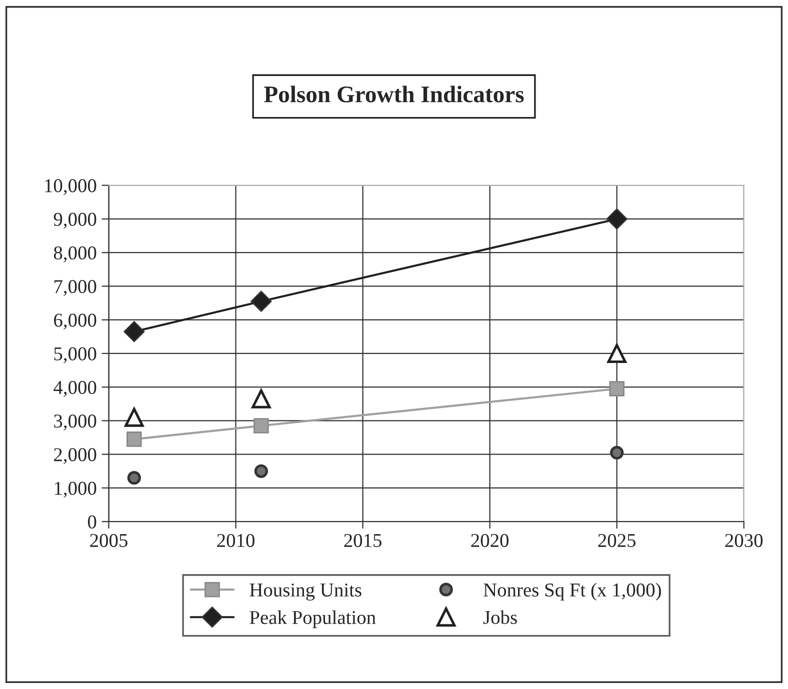 The width and height of the screenshot is (788, 689). What do you see at coordinates (75, 388) in the screenshot?
I see `y-tick-label: 4,000` at bounding box center [75, 388].